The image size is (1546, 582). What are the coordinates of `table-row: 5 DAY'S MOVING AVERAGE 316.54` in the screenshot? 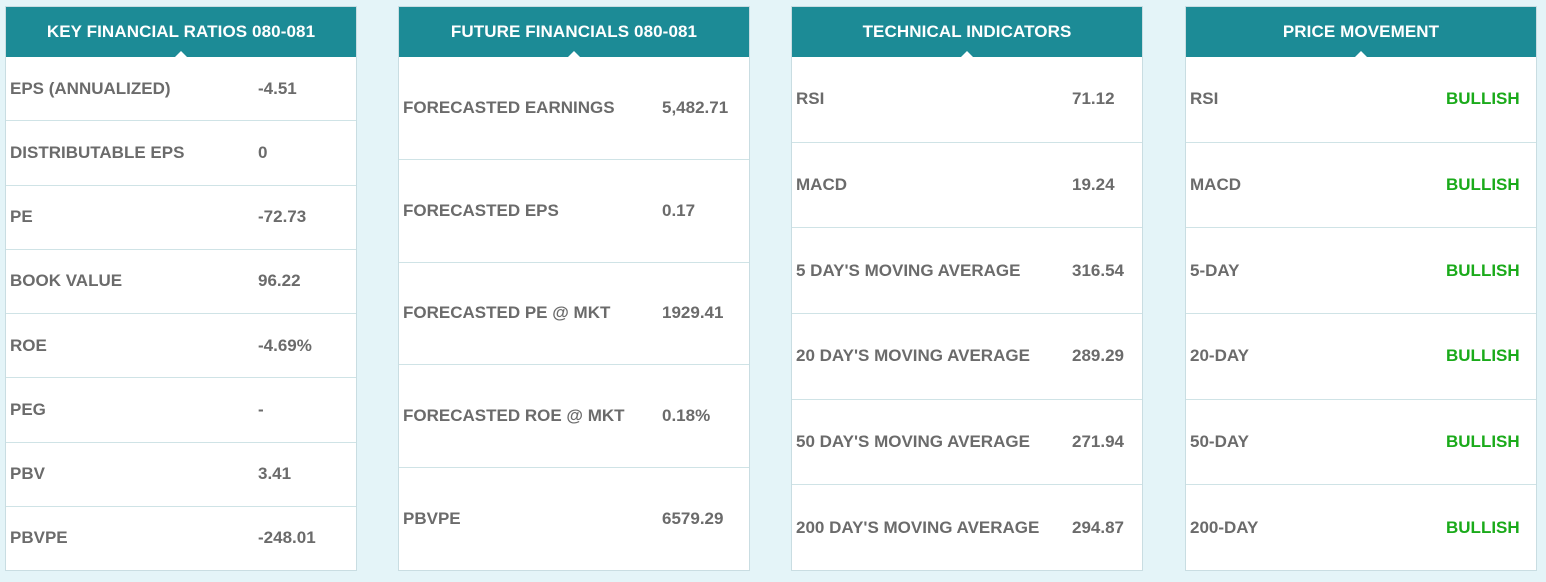 It's located at (967, 271).